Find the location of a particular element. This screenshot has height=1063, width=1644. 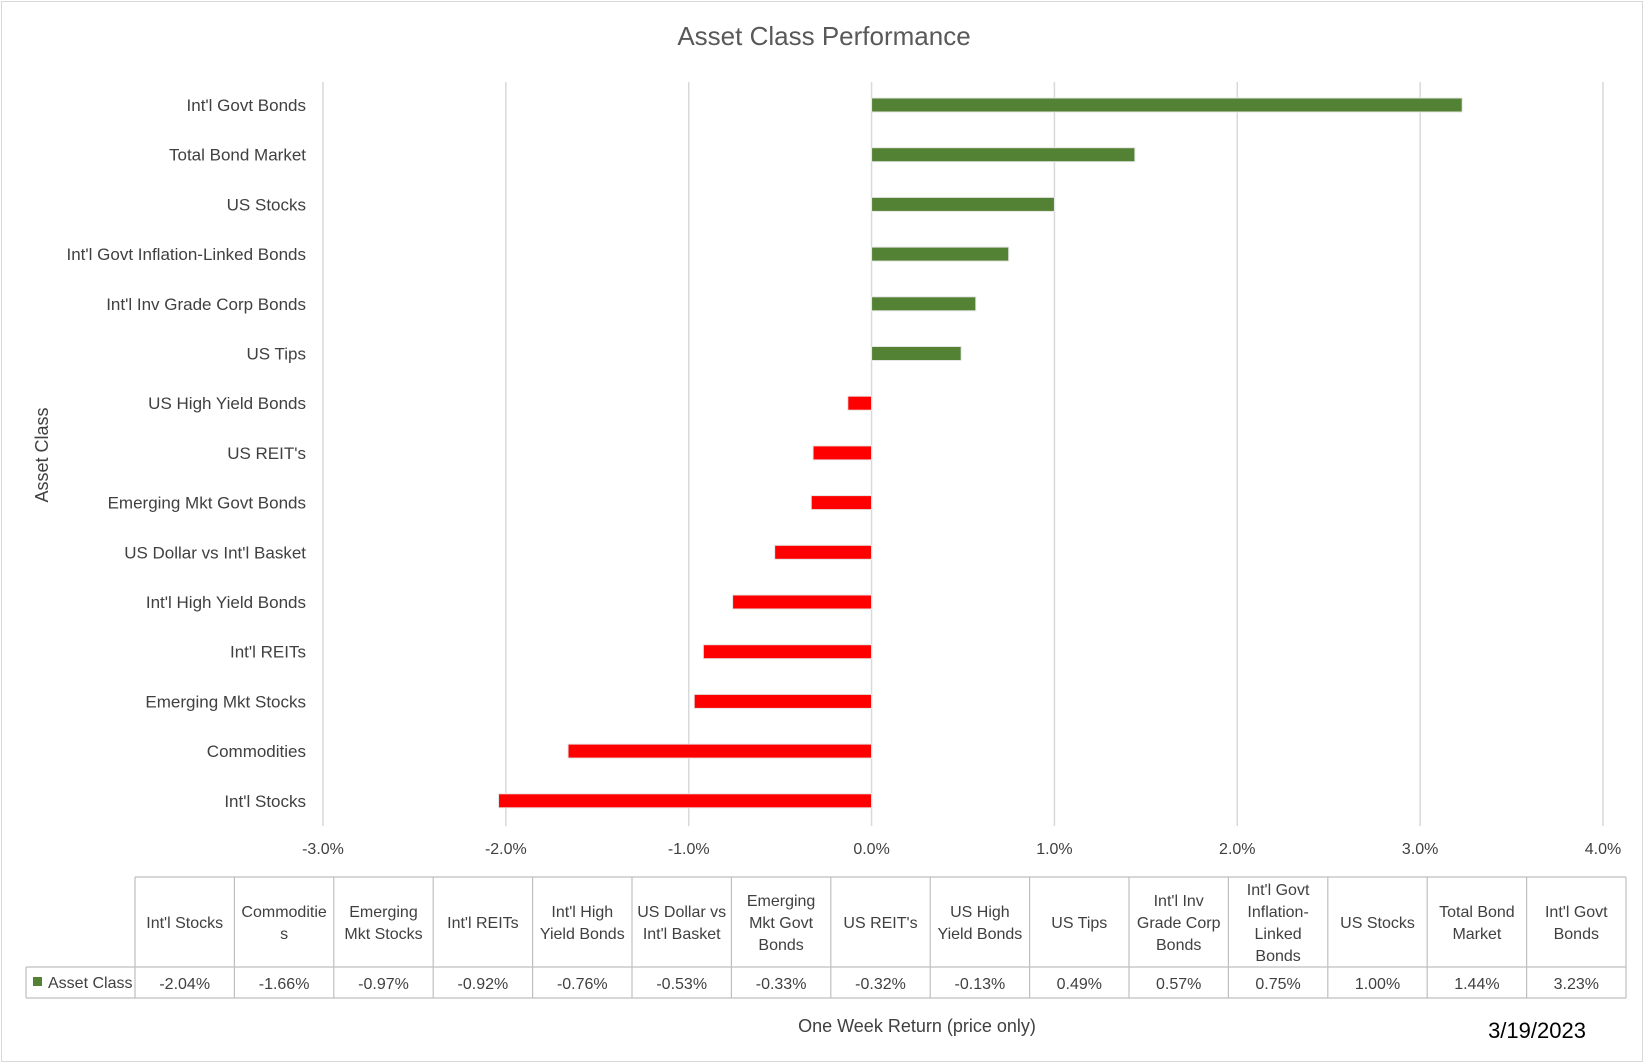

table-value: -0.33% is located at coordinates (781, 984).